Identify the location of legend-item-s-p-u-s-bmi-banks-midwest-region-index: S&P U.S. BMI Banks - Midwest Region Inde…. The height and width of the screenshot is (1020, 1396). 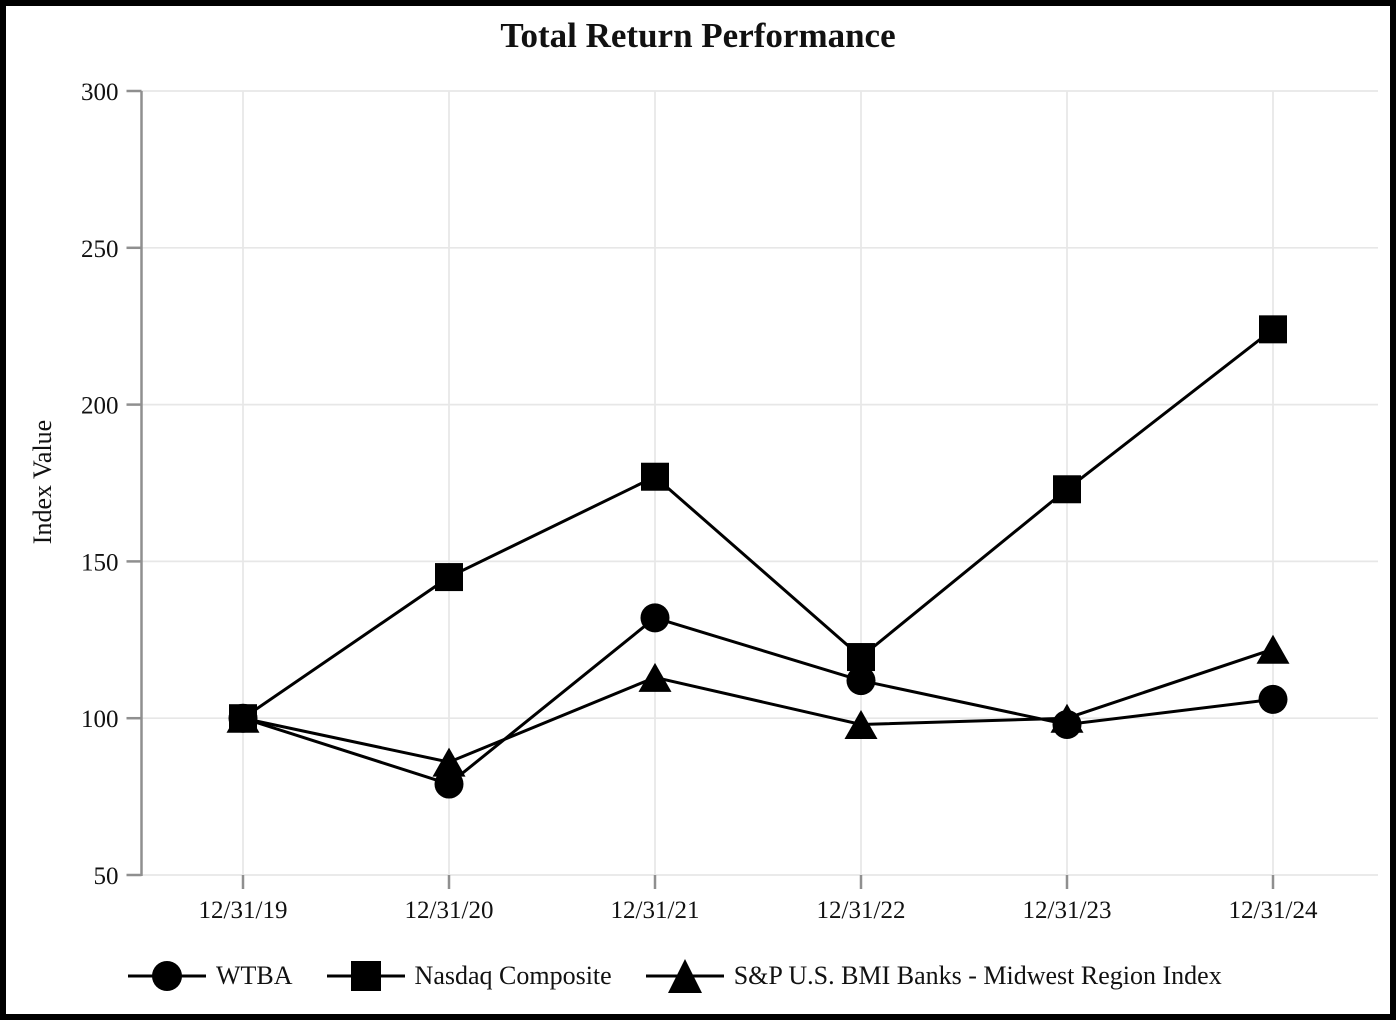
(933, 976).